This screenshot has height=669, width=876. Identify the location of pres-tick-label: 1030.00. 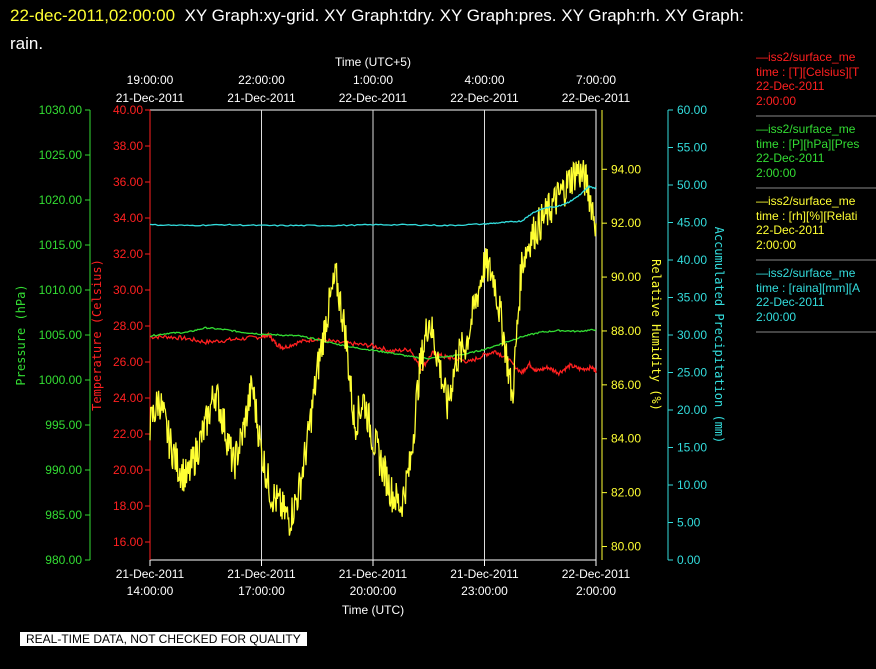
(61, 110).